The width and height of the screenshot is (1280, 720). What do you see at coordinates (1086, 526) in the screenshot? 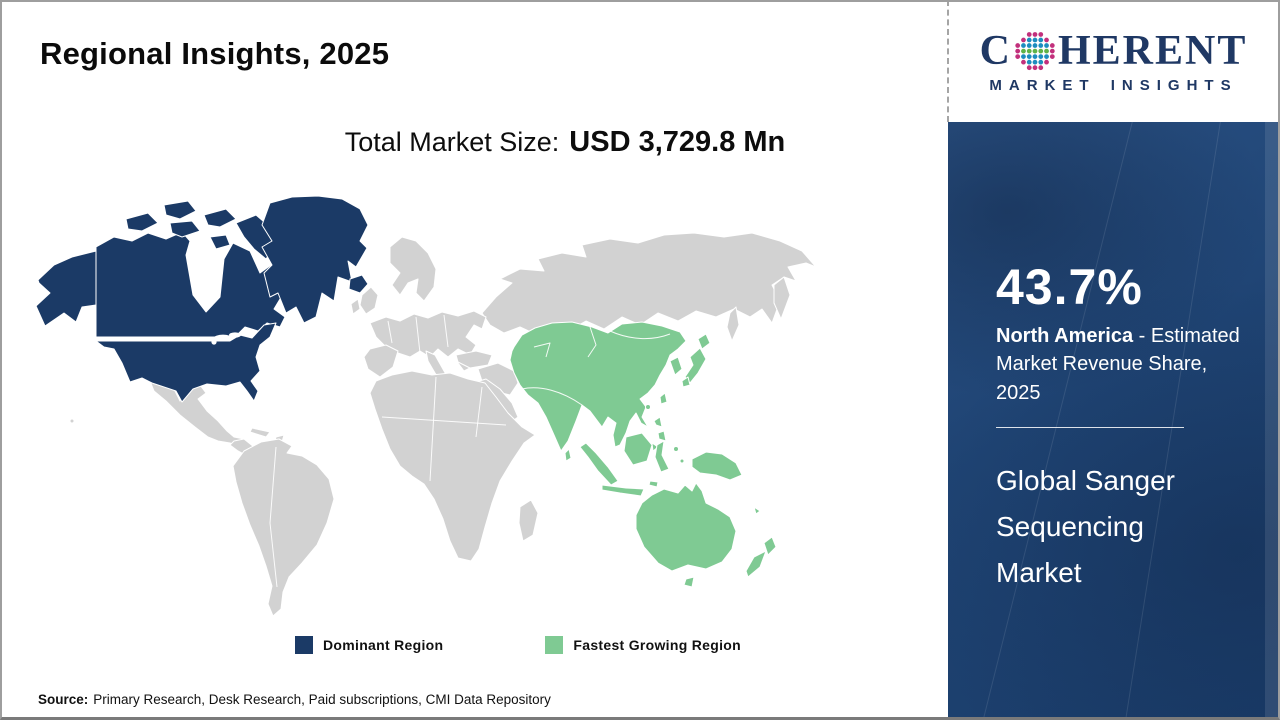
I see `market-name: Global Sanger Sequencing Market` at bounding box center [1086, 526].